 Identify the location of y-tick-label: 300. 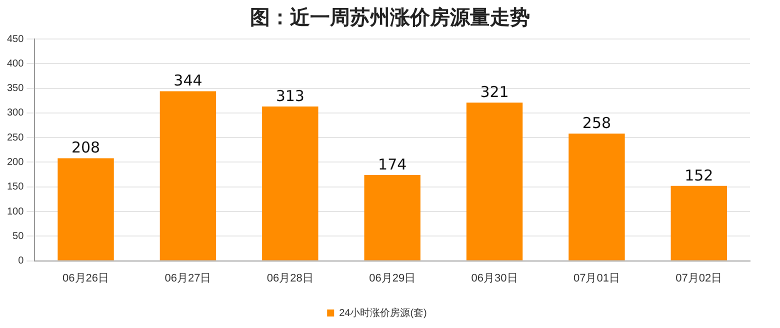
(15, 113).